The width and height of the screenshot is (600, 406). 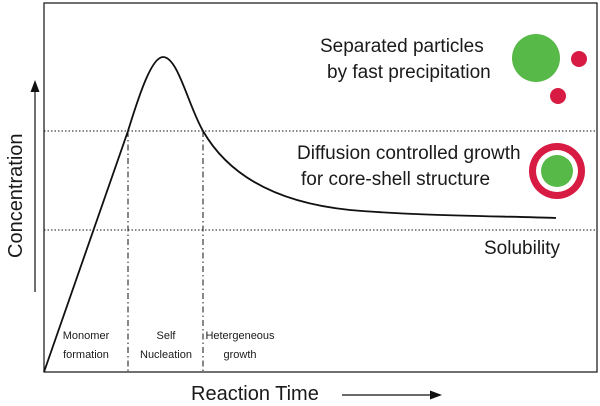 I want to click on stage-growth-line1: Hetergeneous, so click(x=240, y=336).